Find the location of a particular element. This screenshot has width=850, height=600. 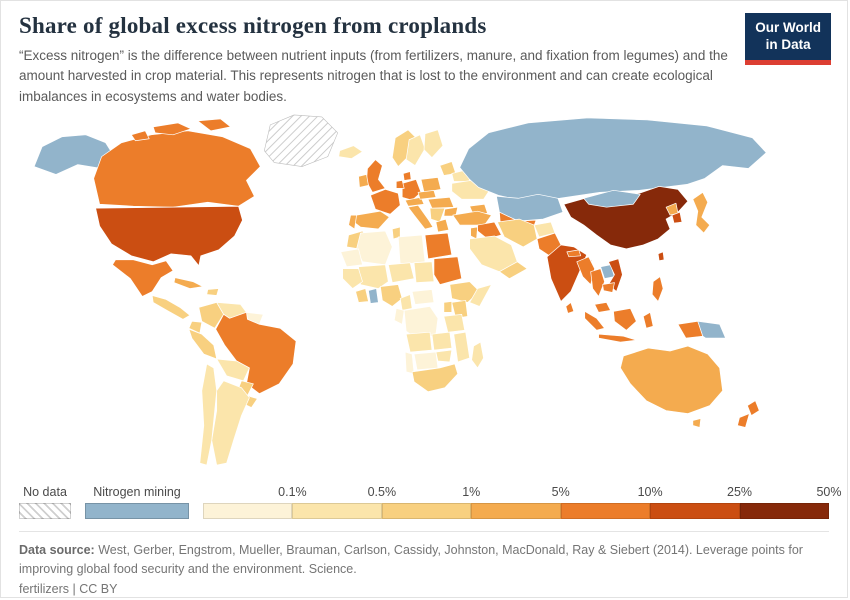

fertilizers-link: fertilizers is located at coordinates (44, 589).